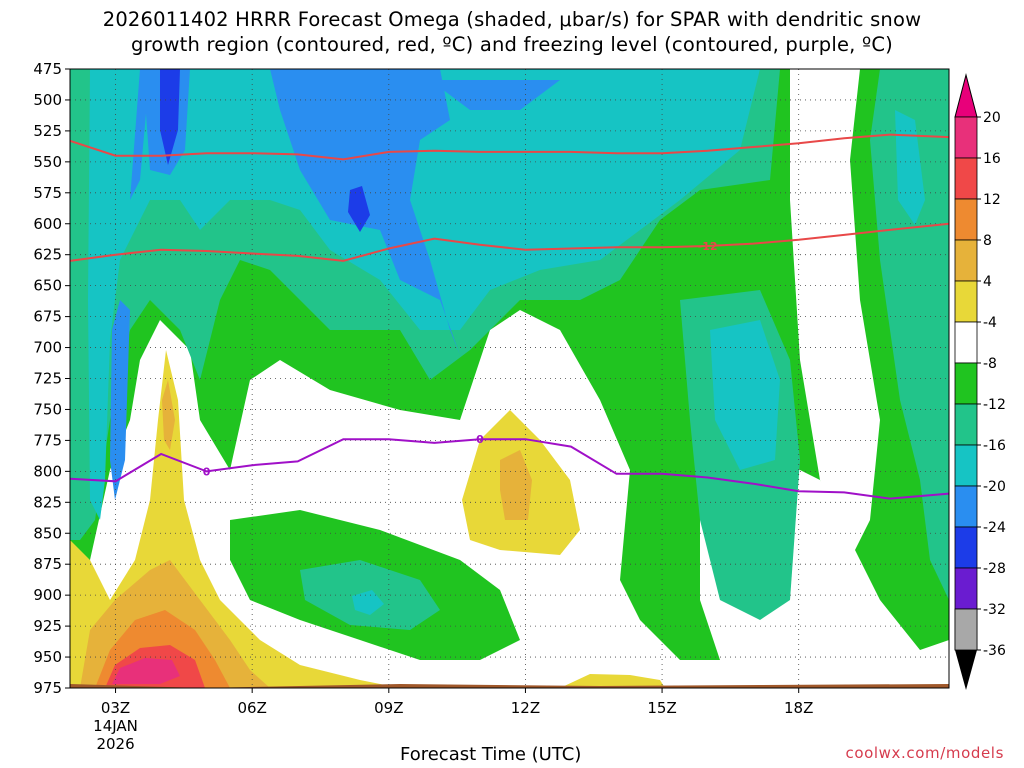  I want to click on y-tick-label: 550, so click(47, 162).